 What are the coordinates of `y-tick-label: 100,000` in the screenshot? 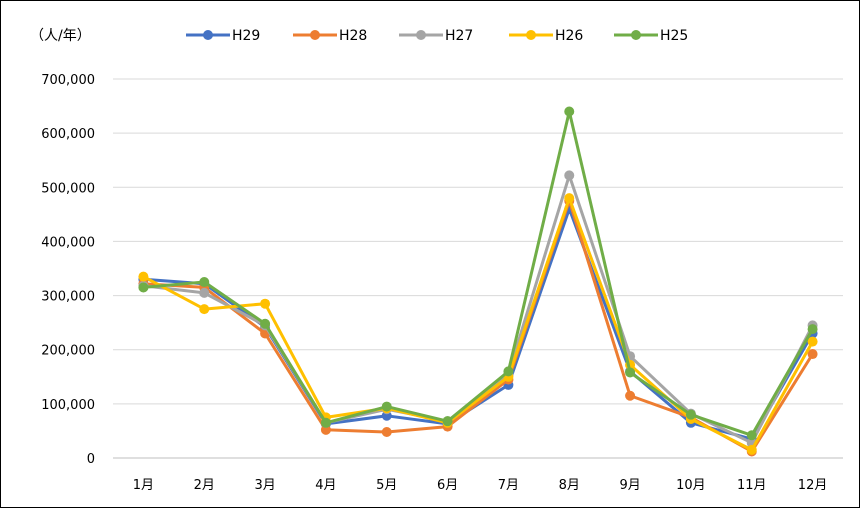 It's located at (68, 405).